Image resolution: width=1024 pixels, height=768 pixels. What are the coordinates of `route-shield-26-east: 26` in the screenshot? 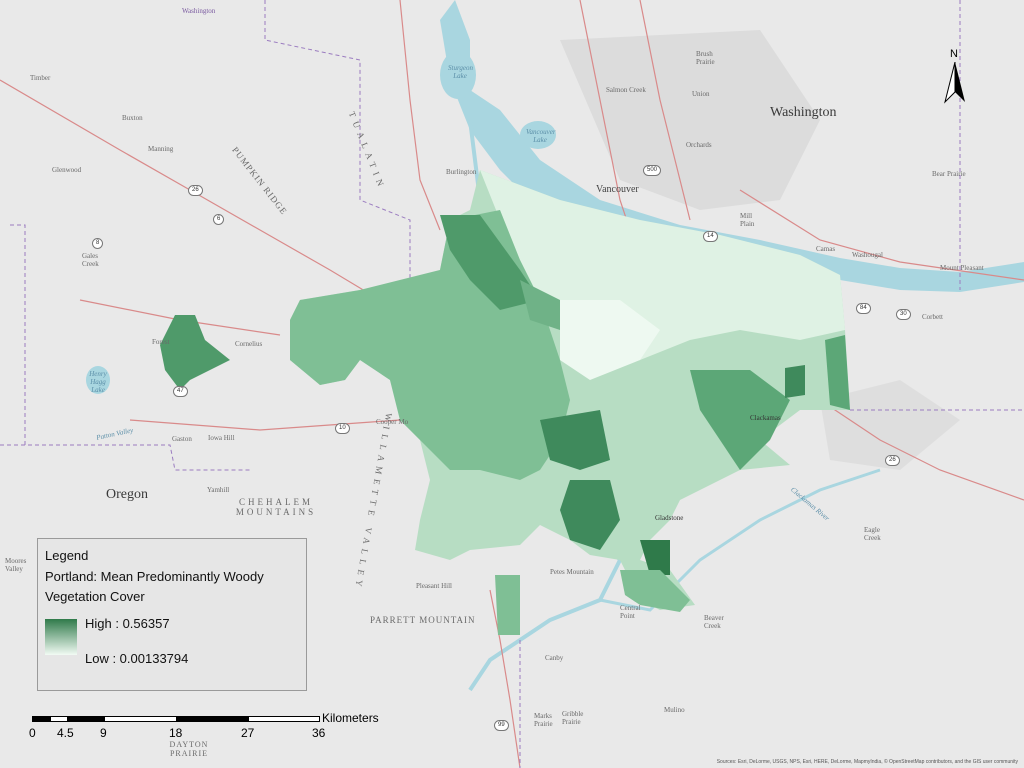 It's located at (892, 460).